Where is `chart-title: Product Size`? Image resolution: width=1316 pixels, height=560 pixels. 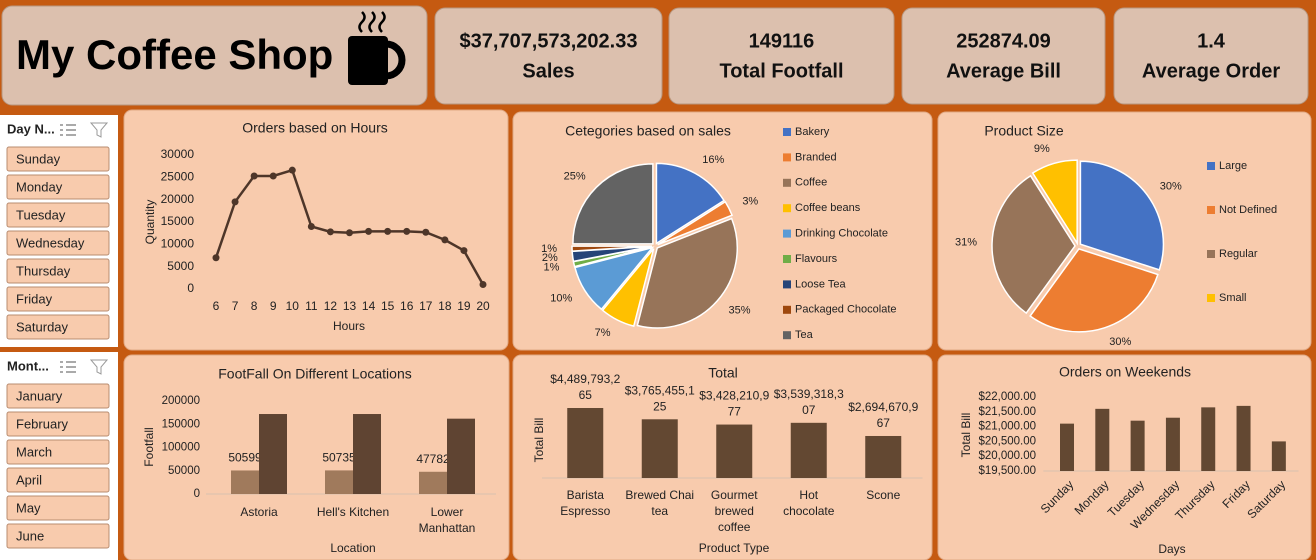
chart-title: Product Size is located at coordinates (1024, 131).